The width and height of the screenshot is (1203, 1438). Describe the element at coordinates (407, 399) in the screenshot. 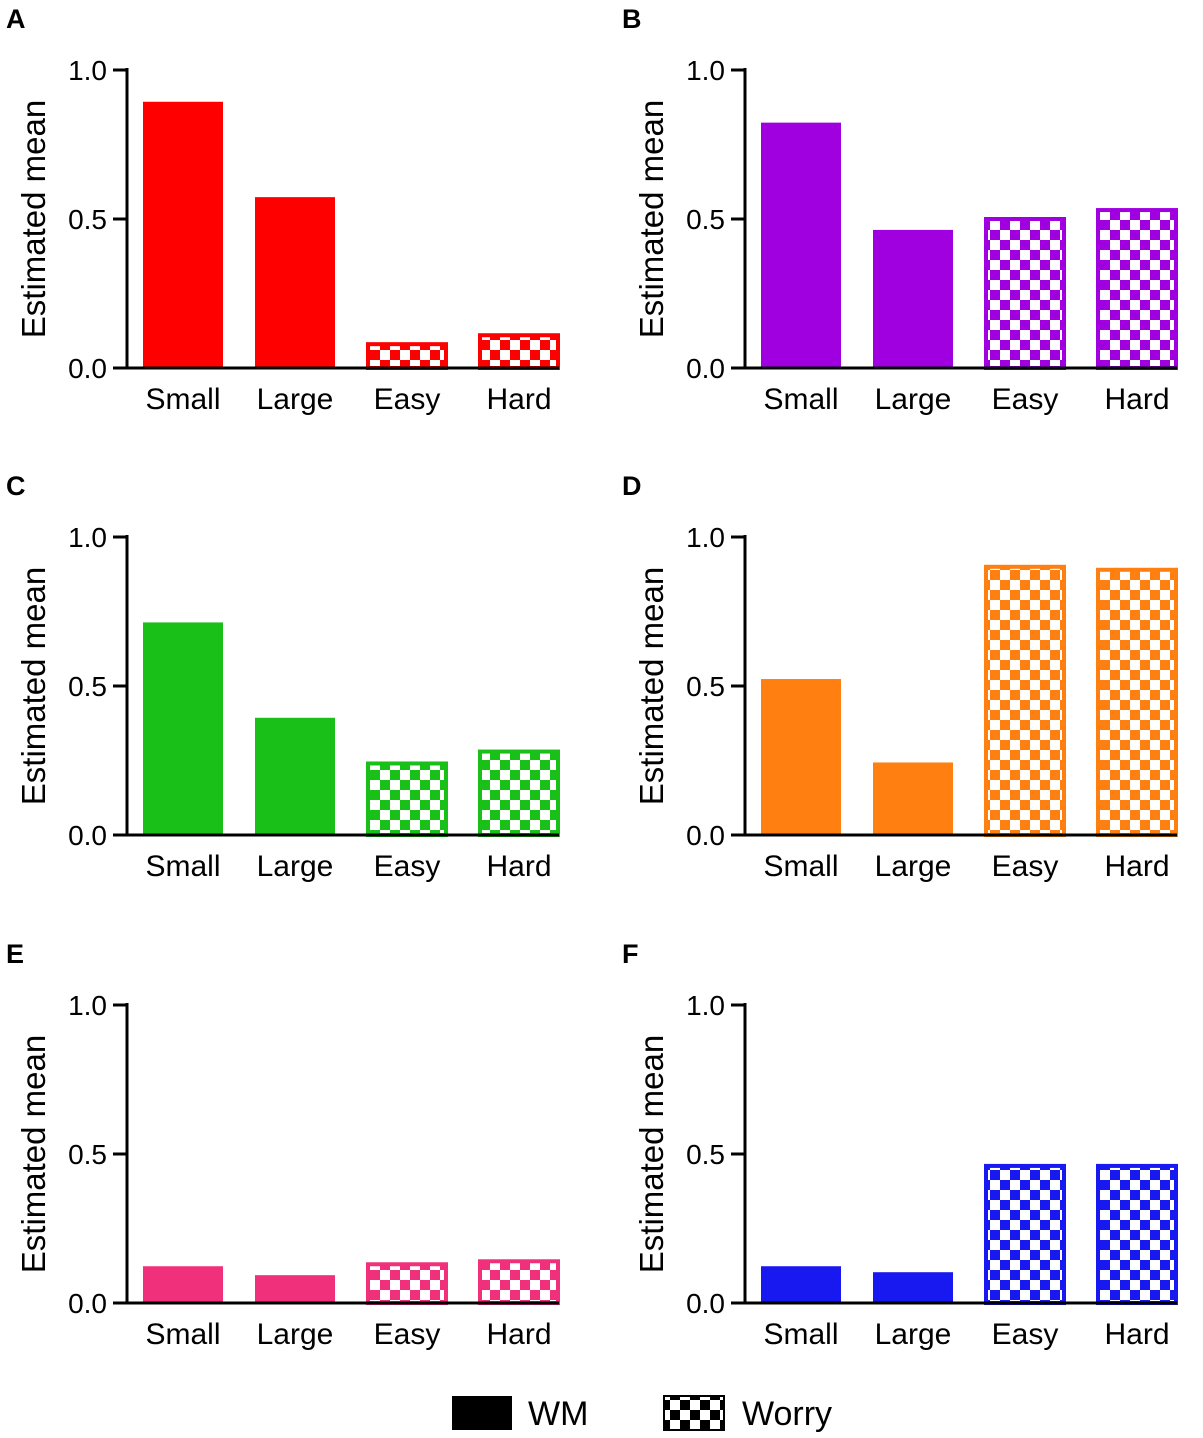

I see `x-category-label-a: Easy` at that location.